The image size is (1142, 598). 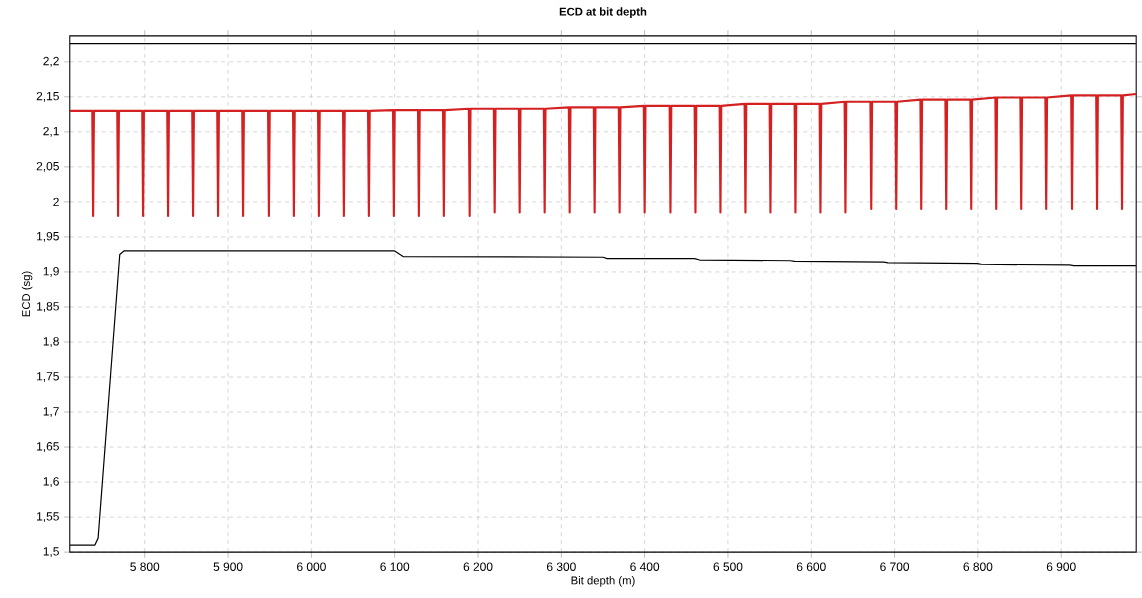 What do you see at coordinates (51, 272) in the screenshot?
I see `y-tick-label: 1,9` at bounding box center [51, 272].